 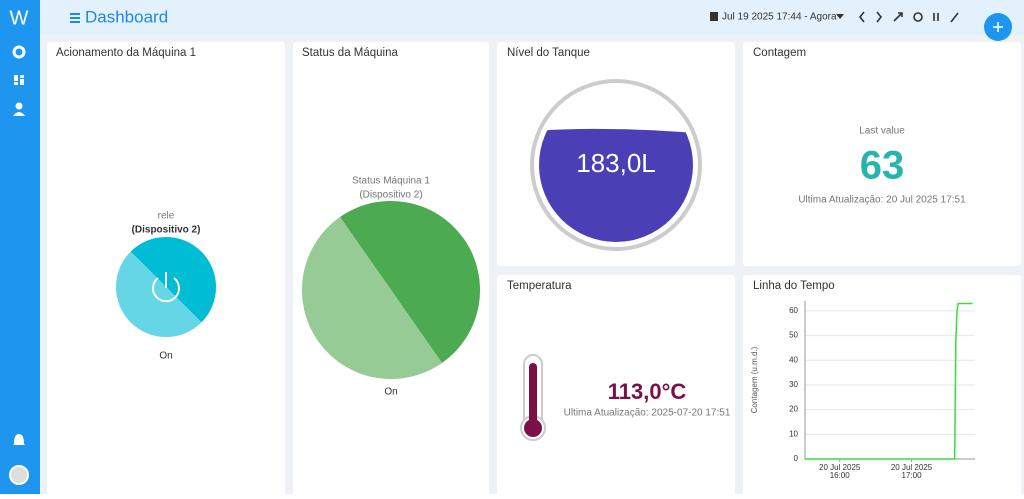 What do you see at coordinates (908, 17) in the screenshot?
I see `toolbar-icons` at bounding box center [908, 17].